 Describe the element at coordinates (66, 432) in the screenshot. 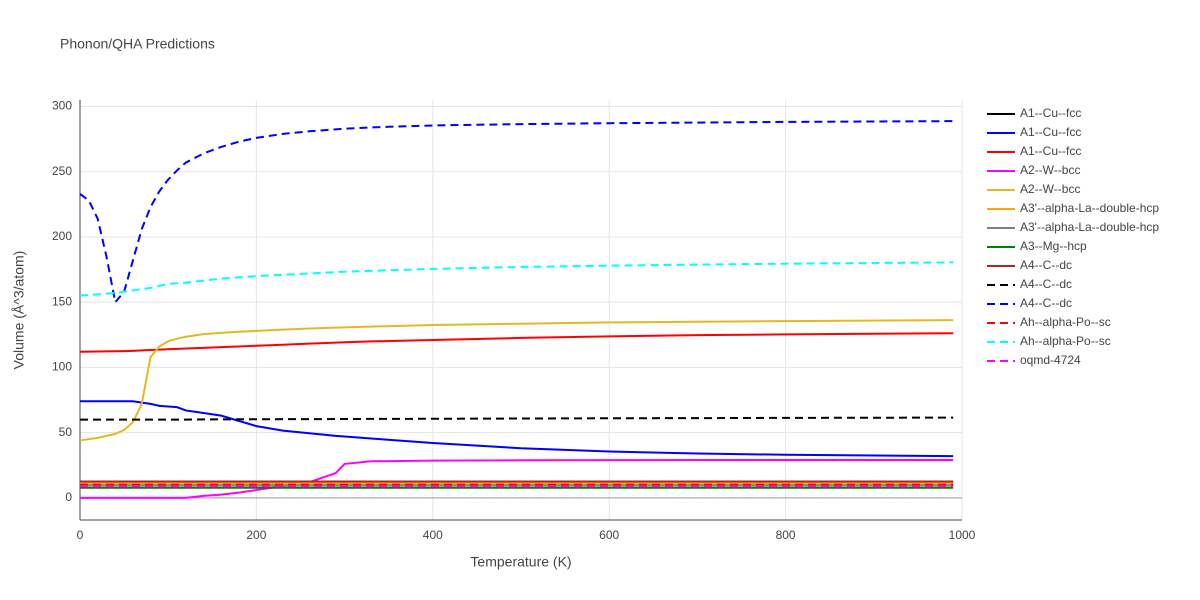

I see `y-tick-label: 50` at that location.